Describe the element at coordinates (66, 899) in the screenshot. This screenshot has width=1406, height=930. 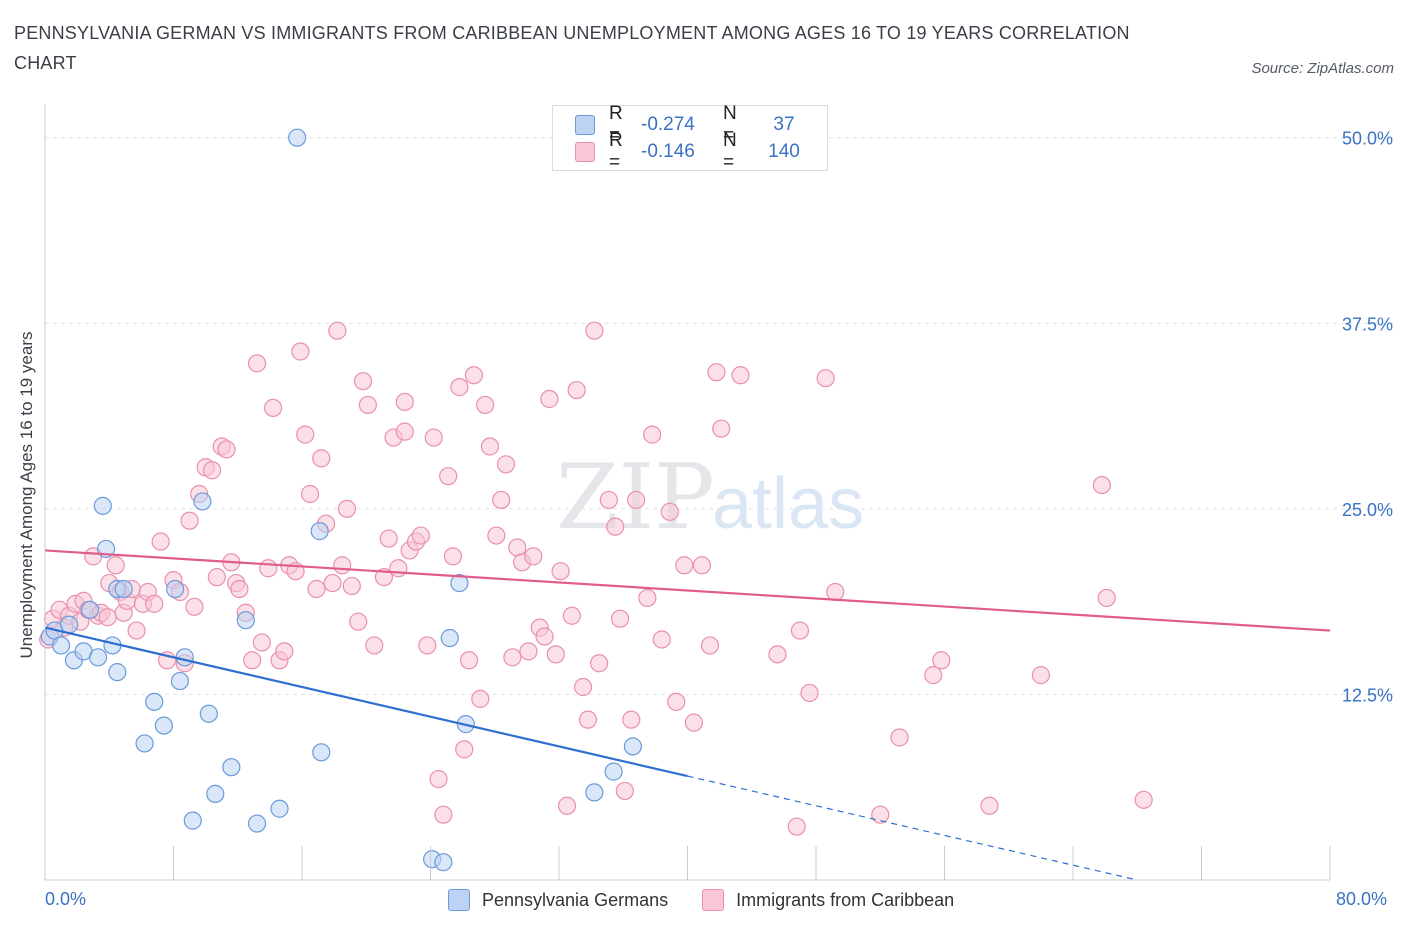
I see `x-tick-min: 0.0%` at that location.